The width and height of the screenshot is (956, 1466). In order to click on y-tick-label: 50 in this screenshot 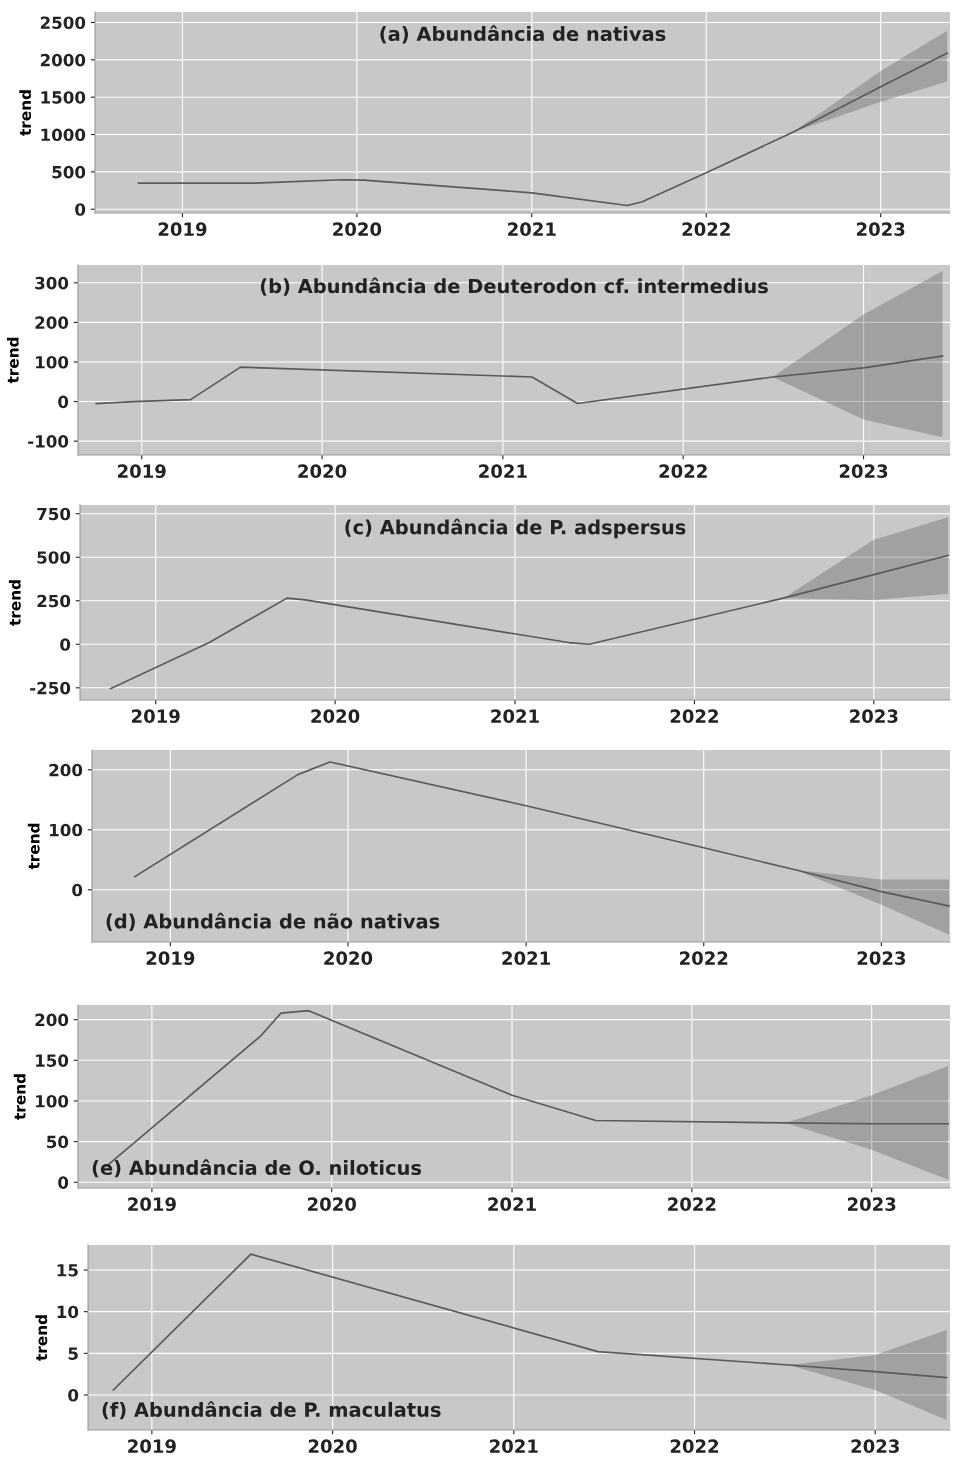, I will do `click(58, 1142)`.